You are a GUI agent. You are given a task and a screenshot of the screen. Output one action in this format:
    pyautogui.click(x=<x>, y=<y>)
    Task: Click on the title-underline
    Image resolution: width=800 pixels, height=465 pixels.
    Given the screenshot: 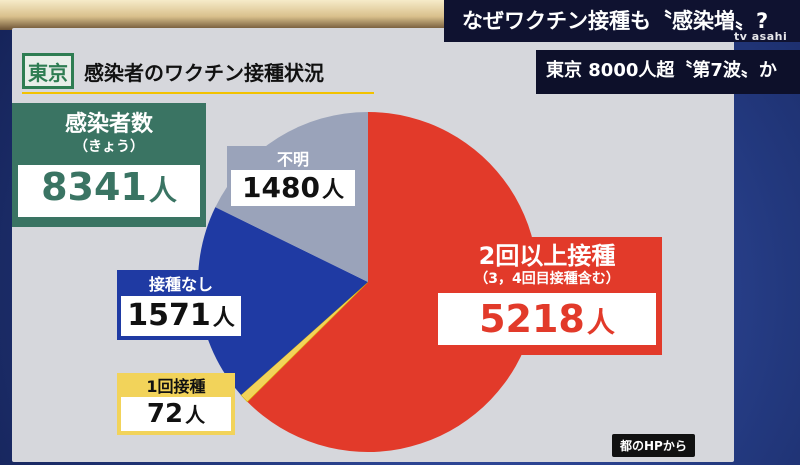 What is the action you would take?
    pyautogui.click(x=198, y=93)
    